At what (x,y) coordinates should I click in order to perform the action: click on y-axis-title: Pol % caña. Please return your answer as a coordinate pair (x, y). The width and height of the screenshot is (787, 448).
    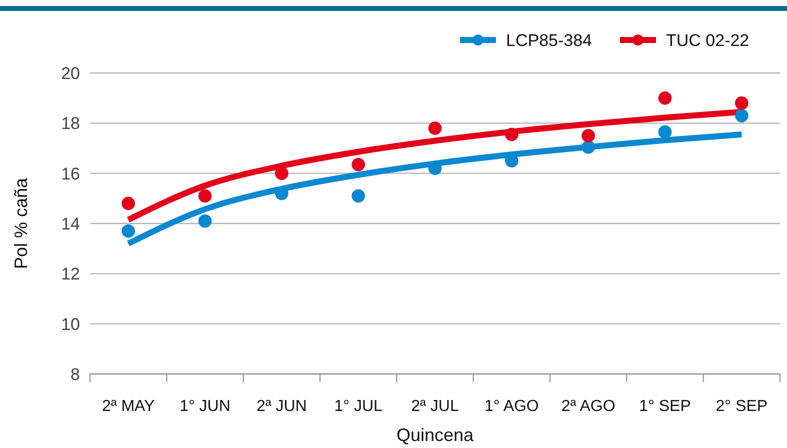
    Looking at the image, I should click on (21, 223).